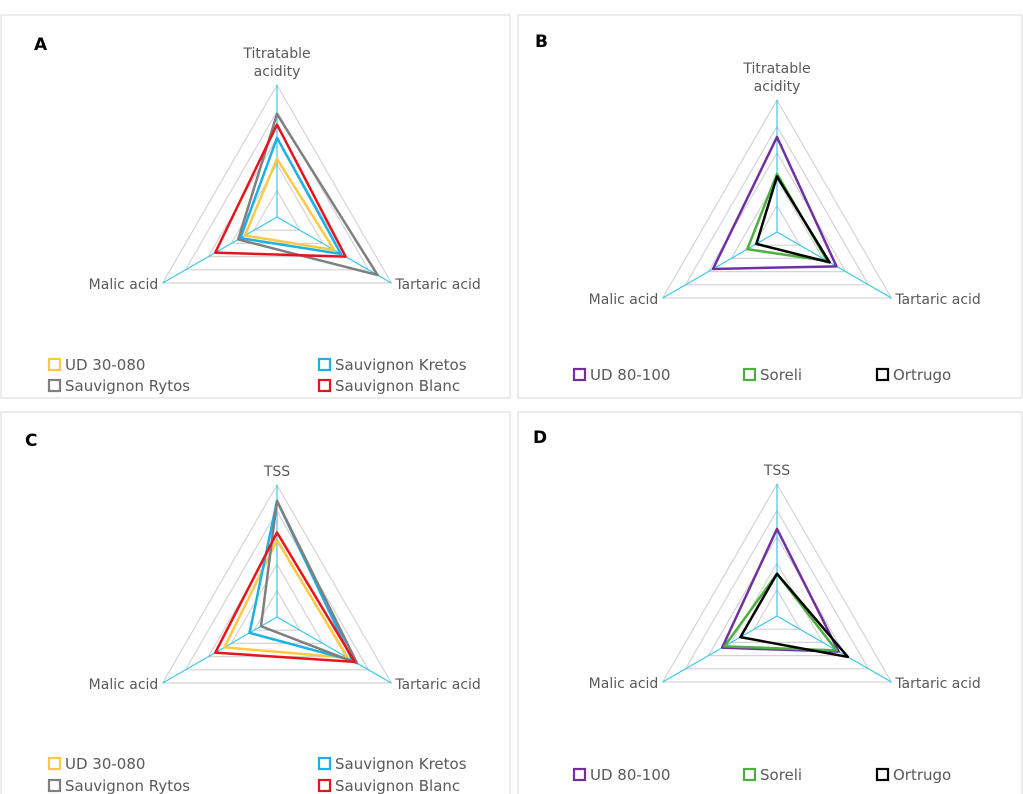  What do you see at coordinates (31, 441) in the screenshot?
I see `panel-letter: C` at bounding box center [31, 441].